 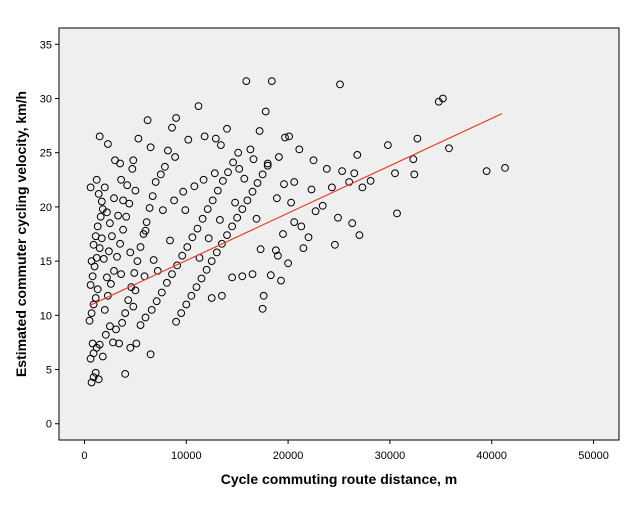 I want to click on y-tick-label: 30, so click(x=46, y=99).